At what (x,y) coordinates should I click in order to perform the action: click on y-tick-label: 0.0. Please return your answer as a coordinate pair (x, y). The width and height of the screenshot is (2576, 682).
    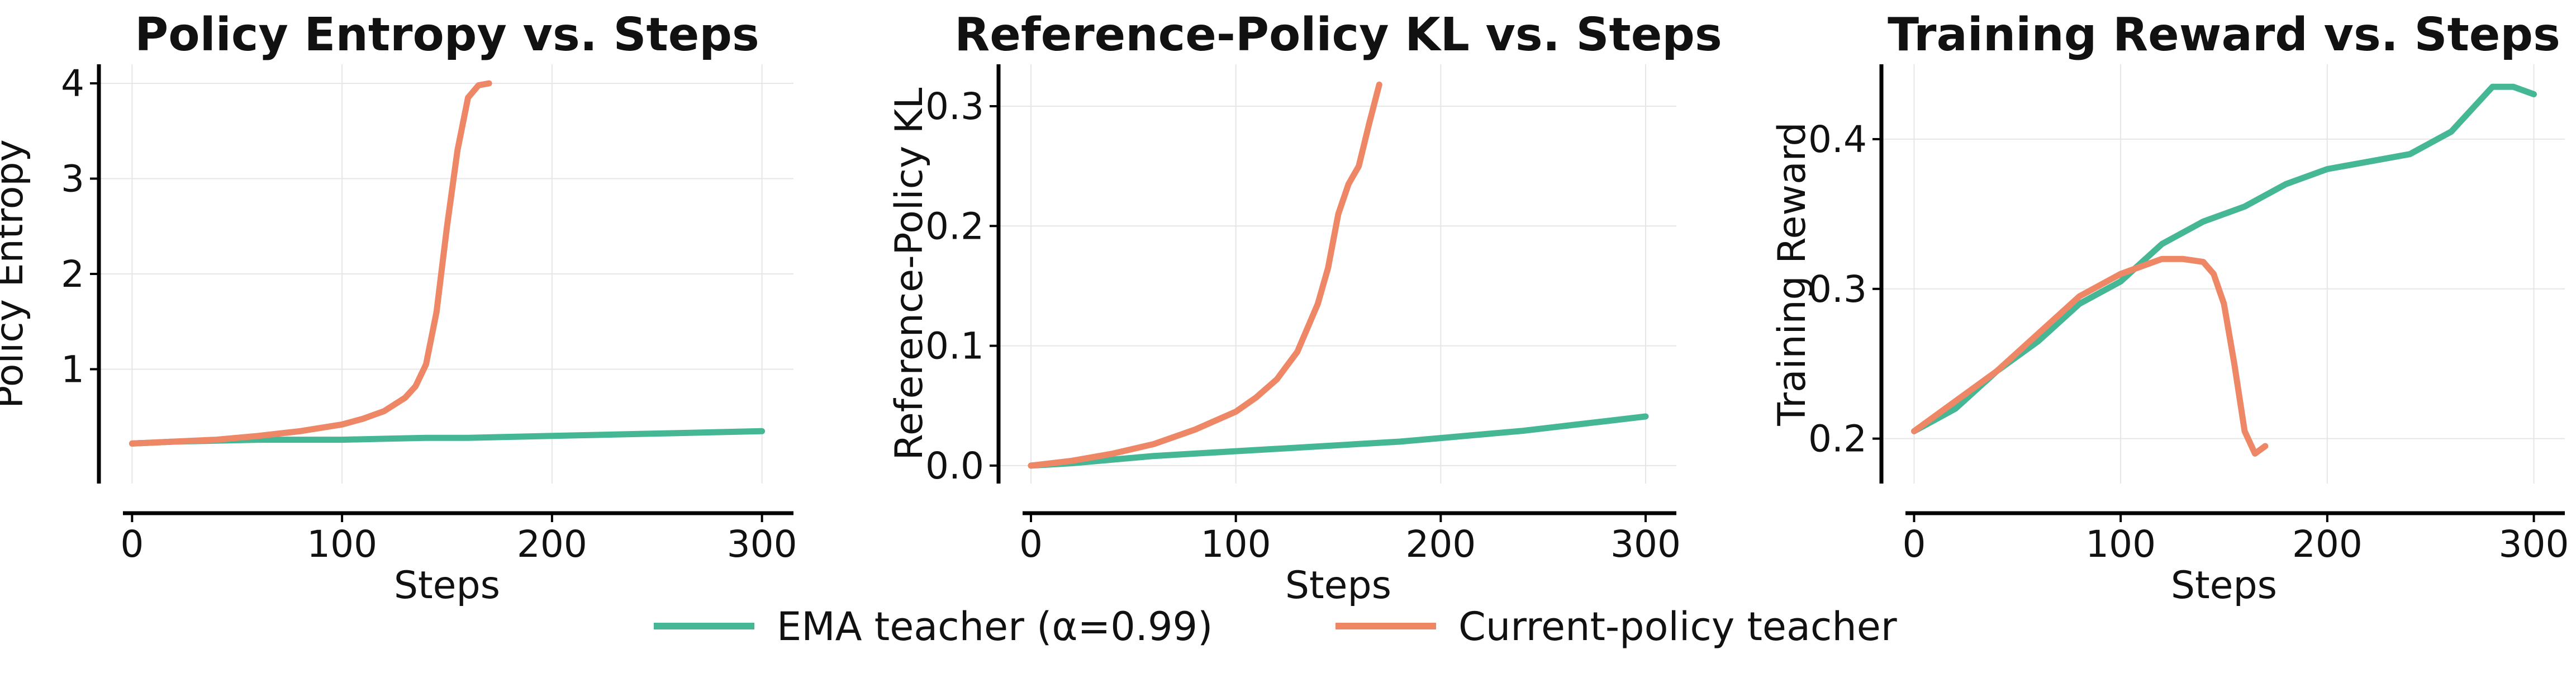
    Looking at the image, I should click on (955, 466).